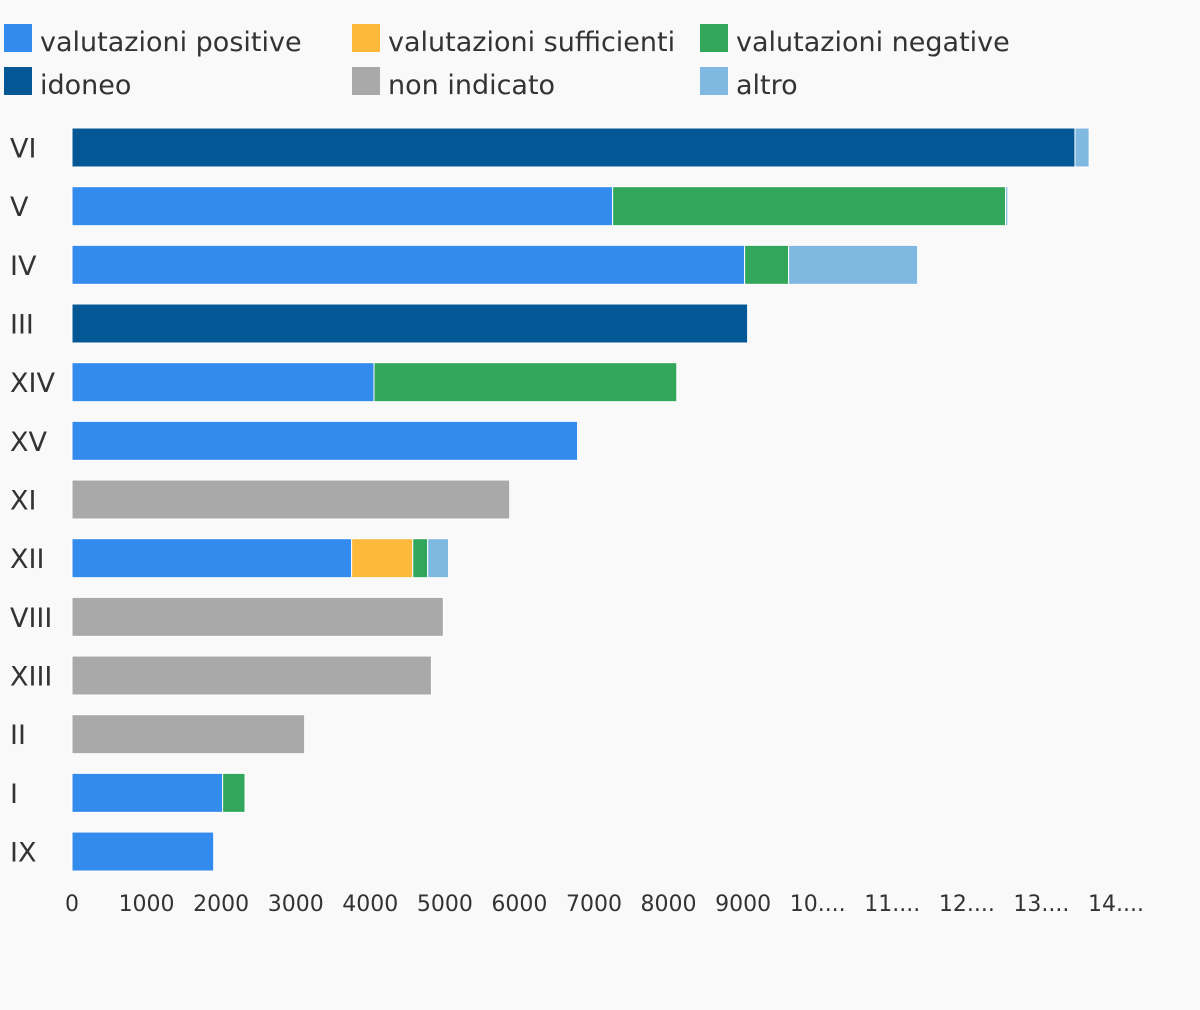 This screenshot has width=1200, height=1010. I want to click on legend-swatch-altro, so click(714, 81).